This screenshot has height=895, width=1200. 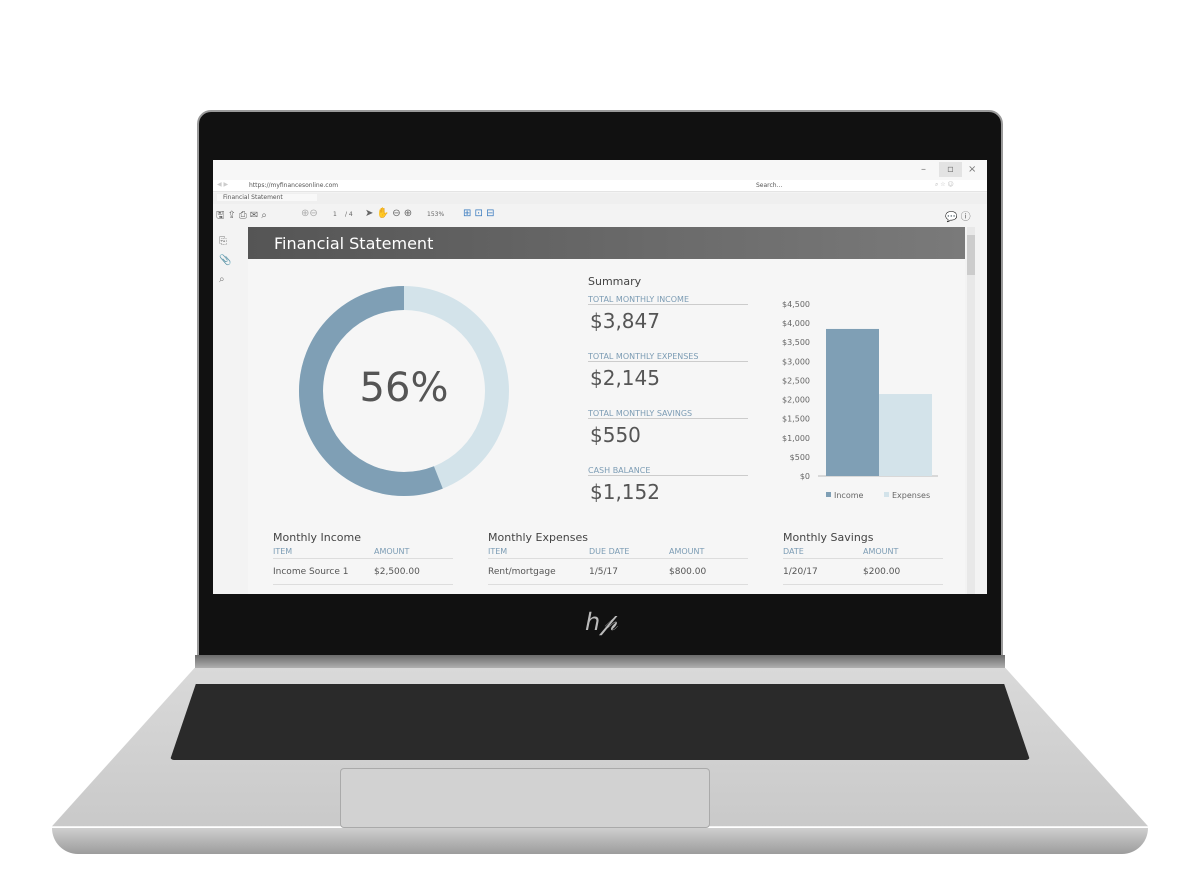 I want to click on income-title: Monthly Income, so click(x=317, y=537).